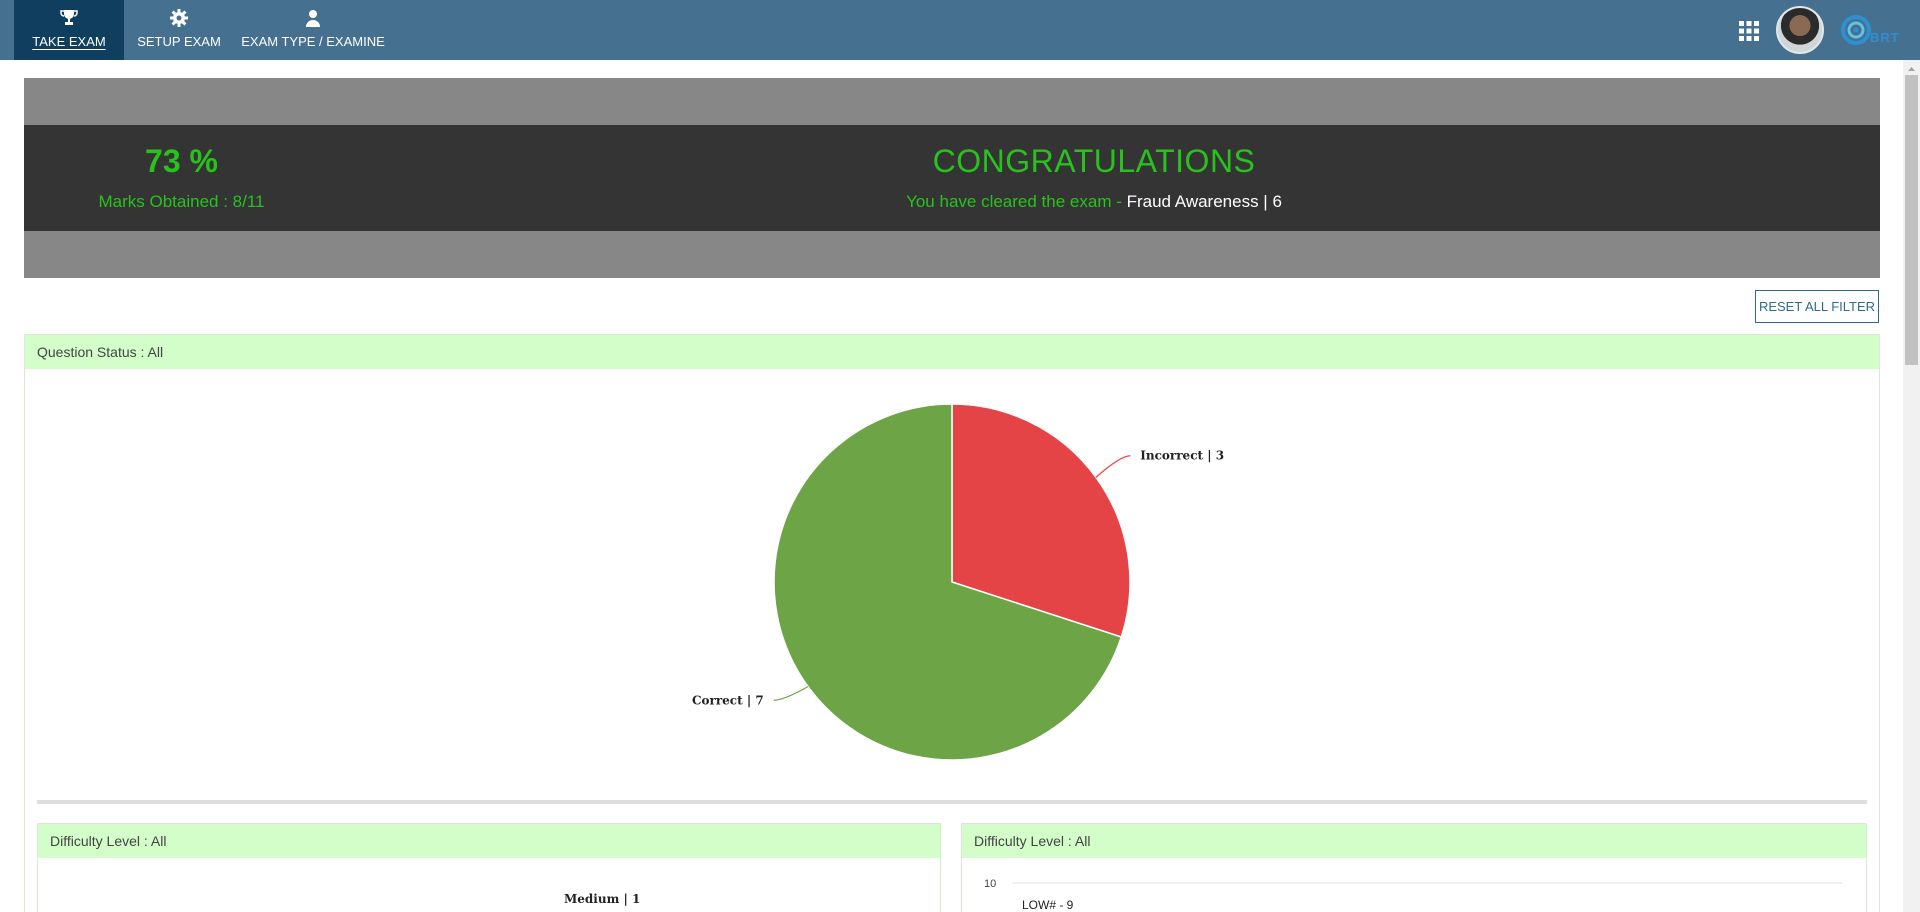  Describe the element at coordinates (1817, 306) in the screenshot. I see `reset-all-filter-button: RESET ALL FILTER` at that location.